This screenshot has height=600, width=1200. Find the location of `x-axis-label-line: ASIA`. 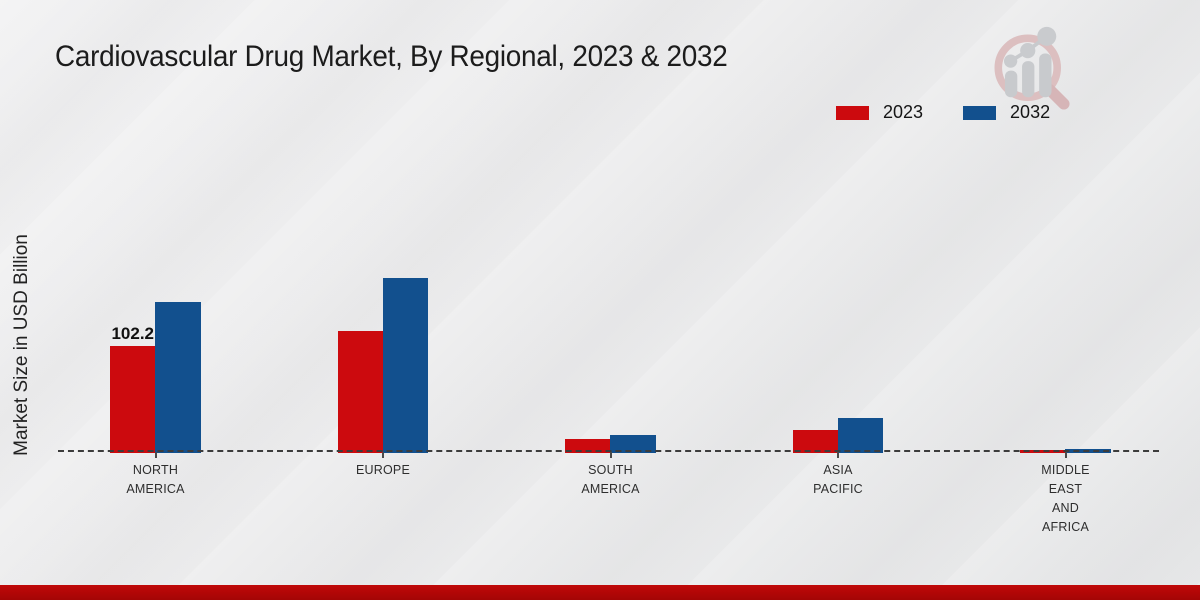

x-axis-label-line: ASIA is located at coordinates (838, 470).